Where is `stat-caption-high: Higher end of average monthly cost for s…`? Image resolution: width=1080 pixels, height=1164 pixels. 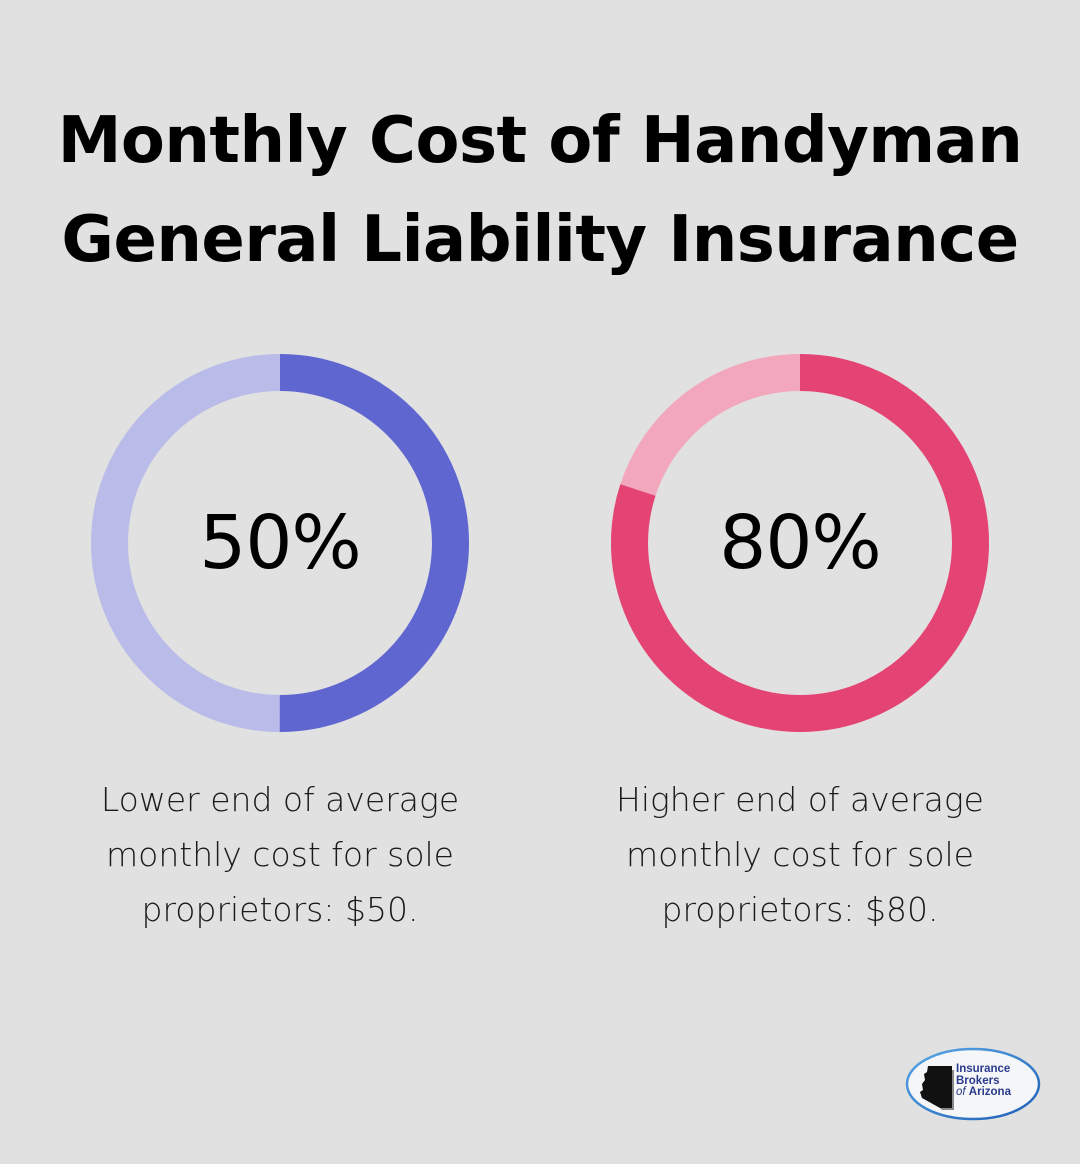
stat-caption-high: Higher end of average monthly cost for s… is located at coordinates (800, 854).